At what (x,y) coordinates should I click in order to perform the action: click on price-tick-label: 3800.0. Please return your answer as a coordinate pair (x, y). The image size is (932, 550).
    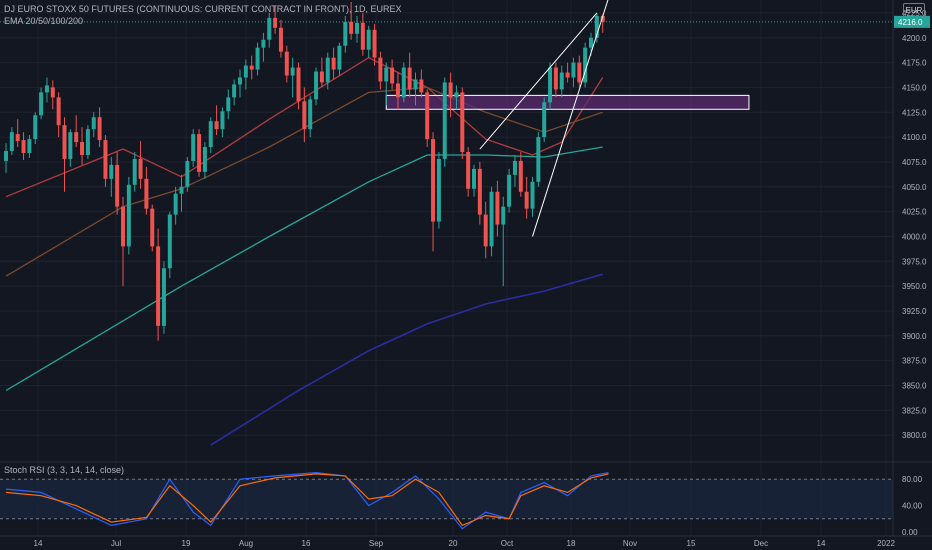
    Looking at the image, I should click on (914, 435).